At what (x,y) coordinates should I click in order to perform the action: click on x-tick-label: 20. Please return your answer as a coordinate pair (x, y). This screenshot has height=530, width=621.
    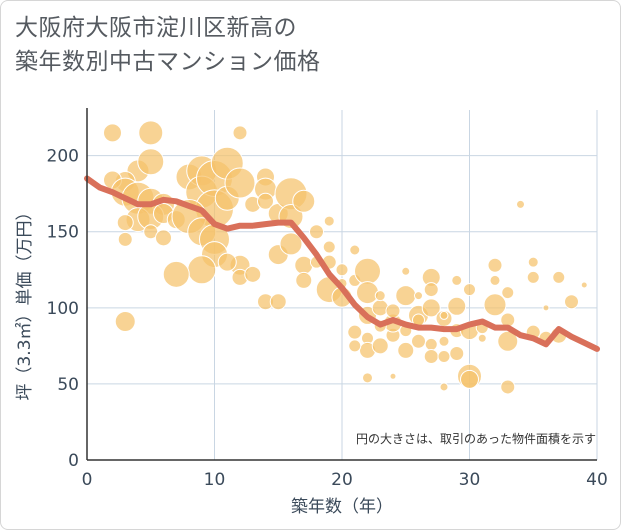
    Looking at the image, I should click on (342, 480).